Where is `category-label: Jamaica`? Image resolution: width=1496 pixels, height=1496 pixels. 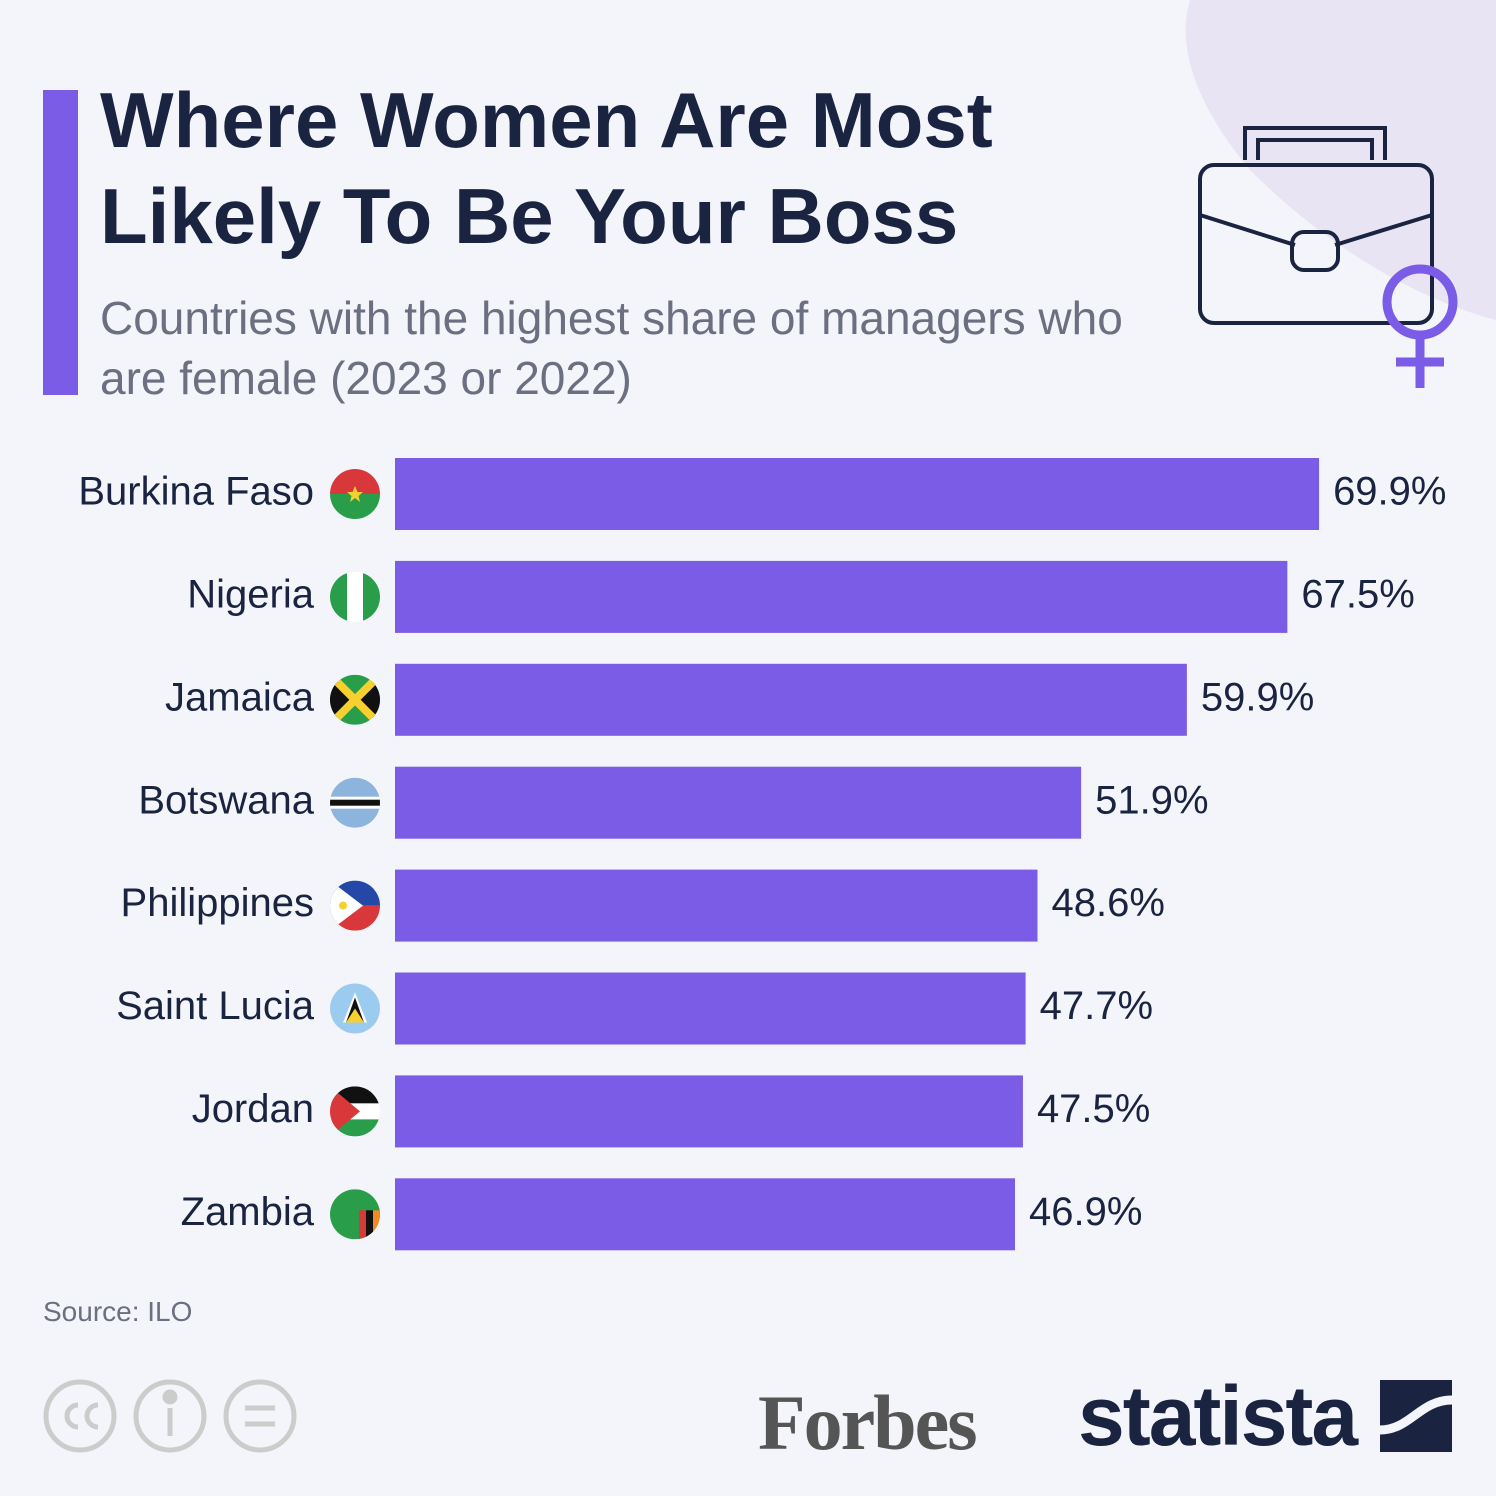 category-label: Jamaica is located at coordinates (240, 697).